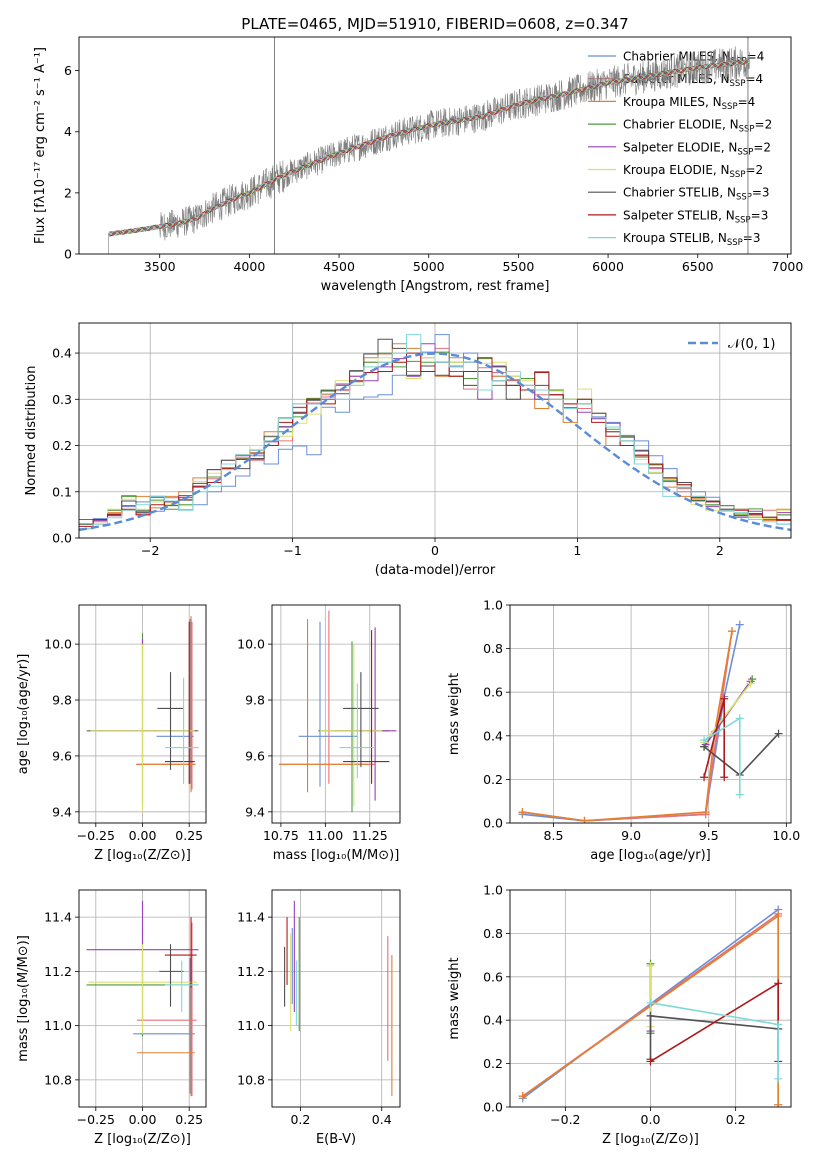  I want to click on x-tick-label: −0.2, so click(565, 1119).